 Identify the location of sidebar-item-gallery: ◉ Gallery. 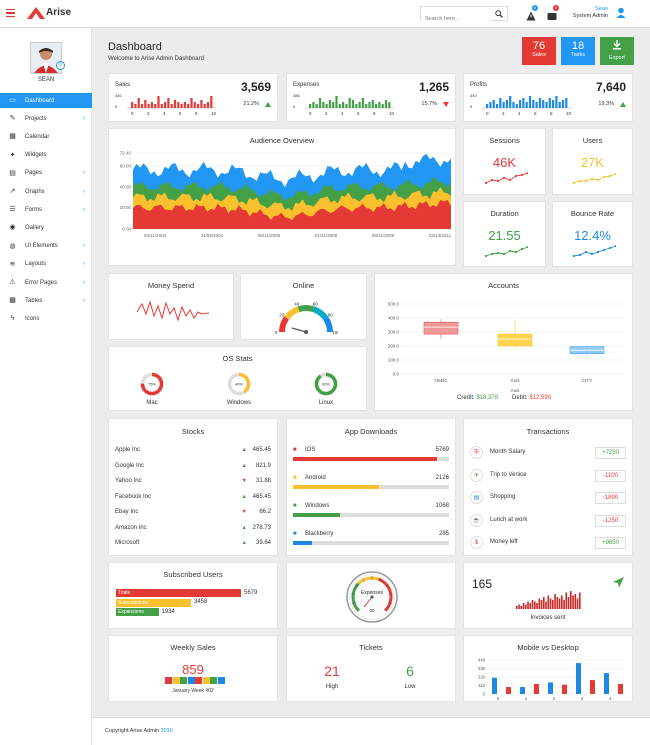
(46, 227).